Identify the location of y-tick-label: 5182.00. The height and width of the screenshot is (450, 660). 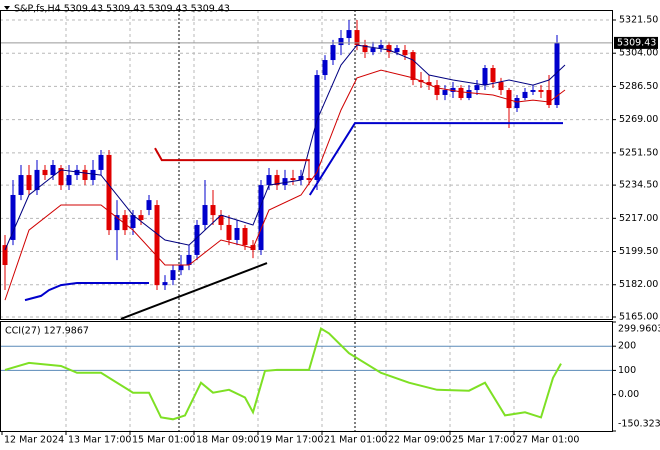
(638, 284).